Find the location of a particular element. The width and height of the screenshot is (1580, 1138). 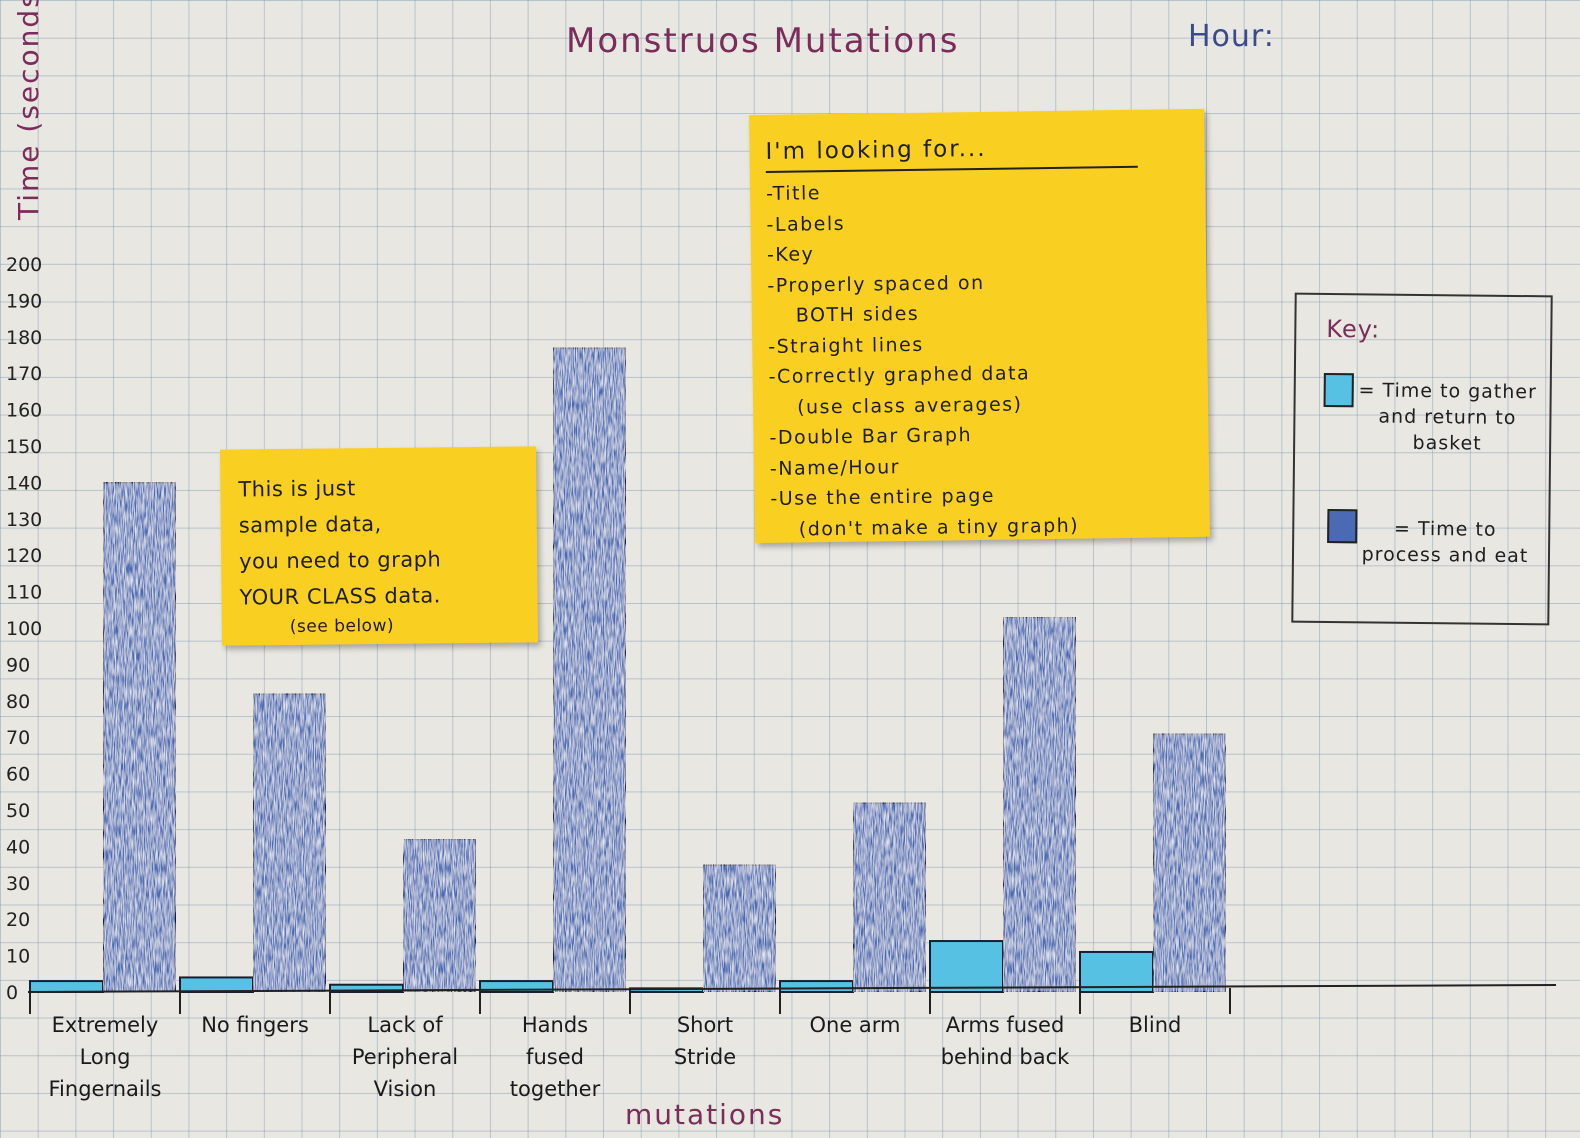

key-label-process: = Time to process and eat is located at coordinates (1445, 542).